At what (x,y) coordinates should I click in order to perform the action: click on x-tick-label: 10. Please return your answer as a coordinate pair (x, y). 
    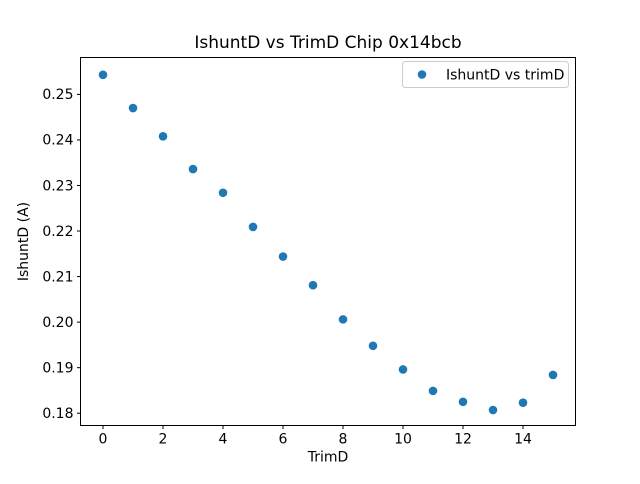
    Looking at the image, I should click on (403, 440).